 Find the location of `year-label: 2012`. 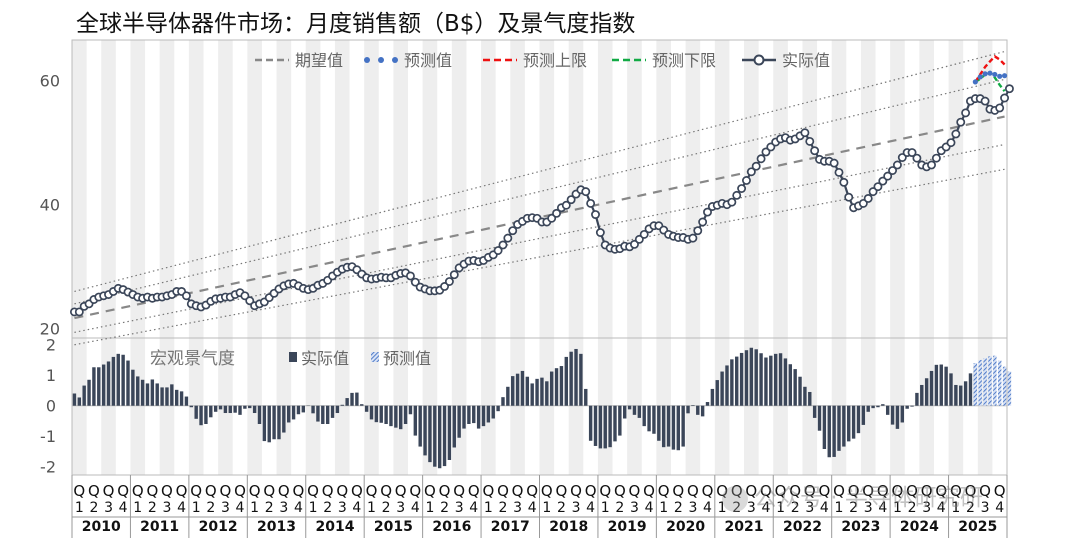

year-label: 2012 is located at coordinates (218, 527).